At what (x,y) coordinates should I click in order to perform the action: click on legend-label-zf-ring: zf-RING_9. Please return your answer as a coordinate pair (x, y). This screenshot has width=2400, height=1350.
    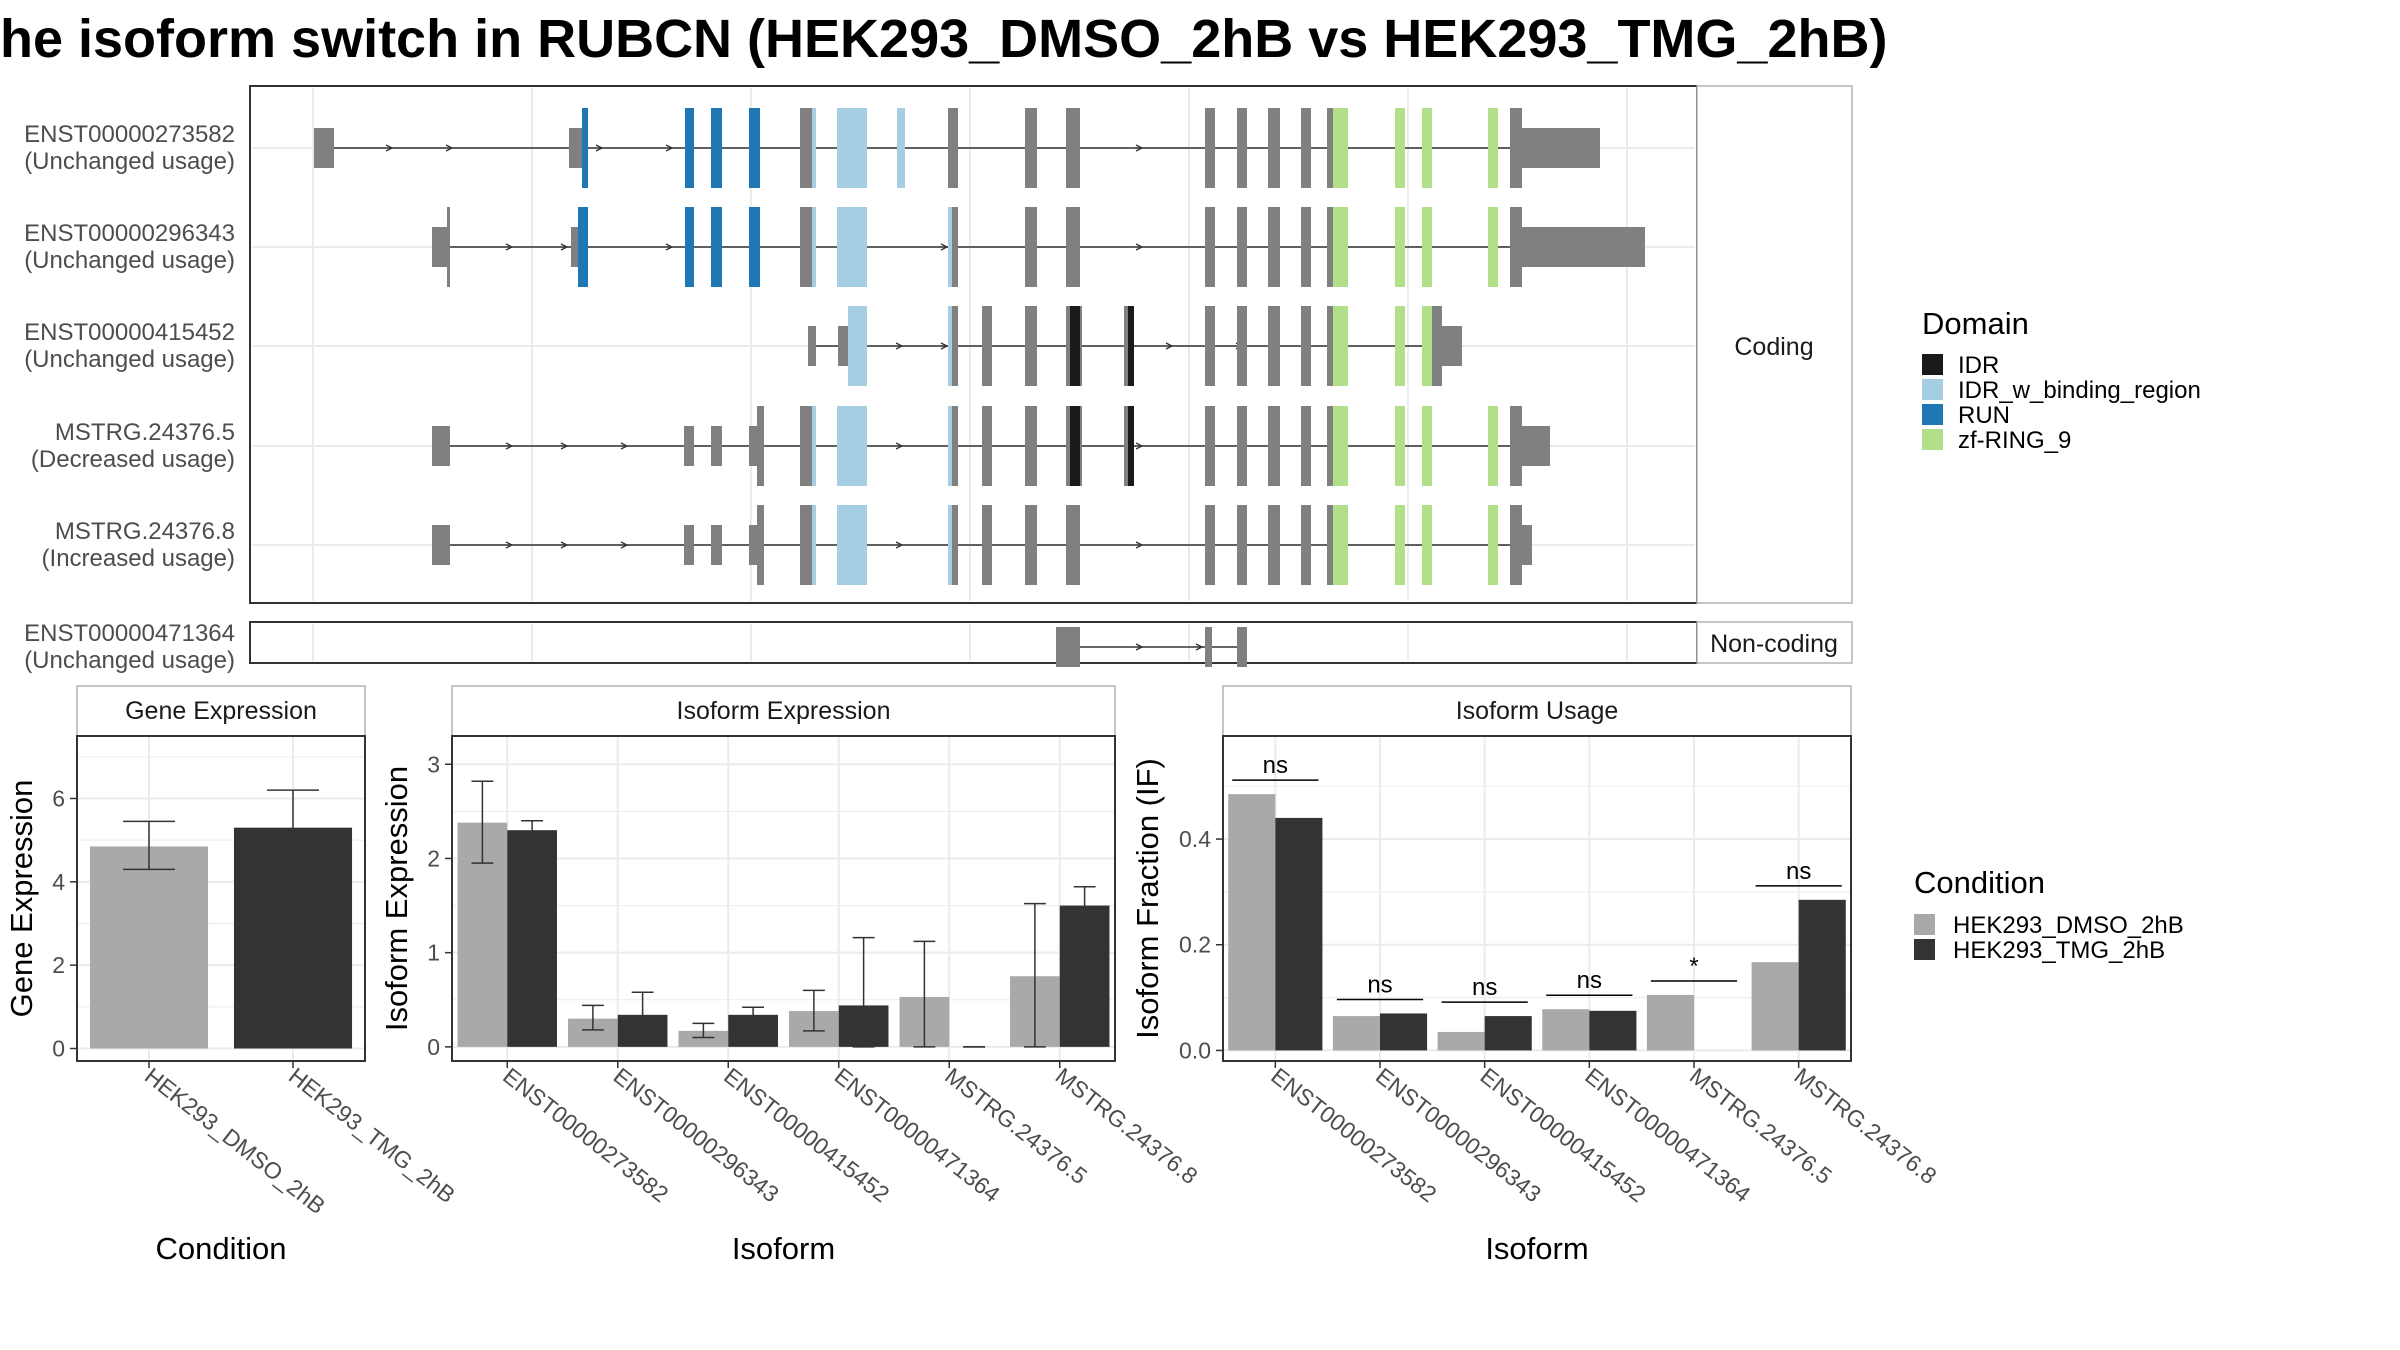
    Looking at the image, I should click on (2014, 440).